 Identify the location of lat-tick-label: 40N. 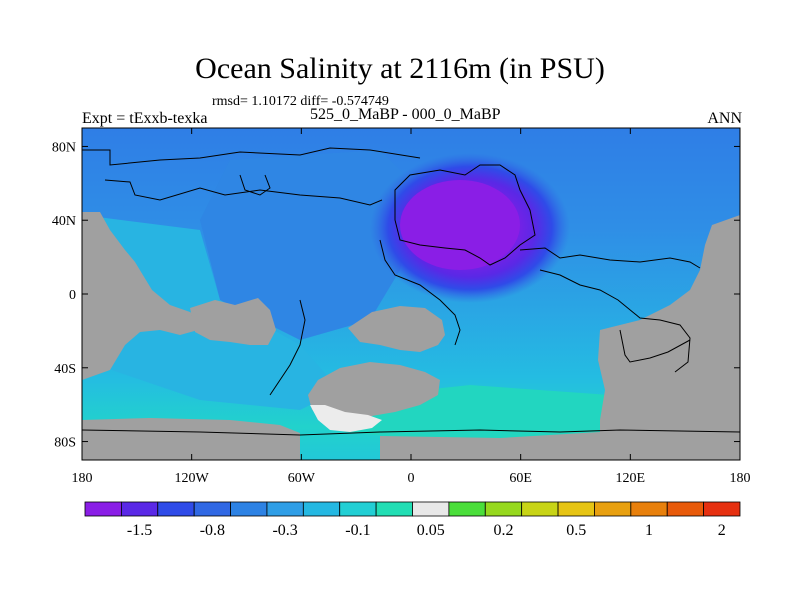
(64, 221).